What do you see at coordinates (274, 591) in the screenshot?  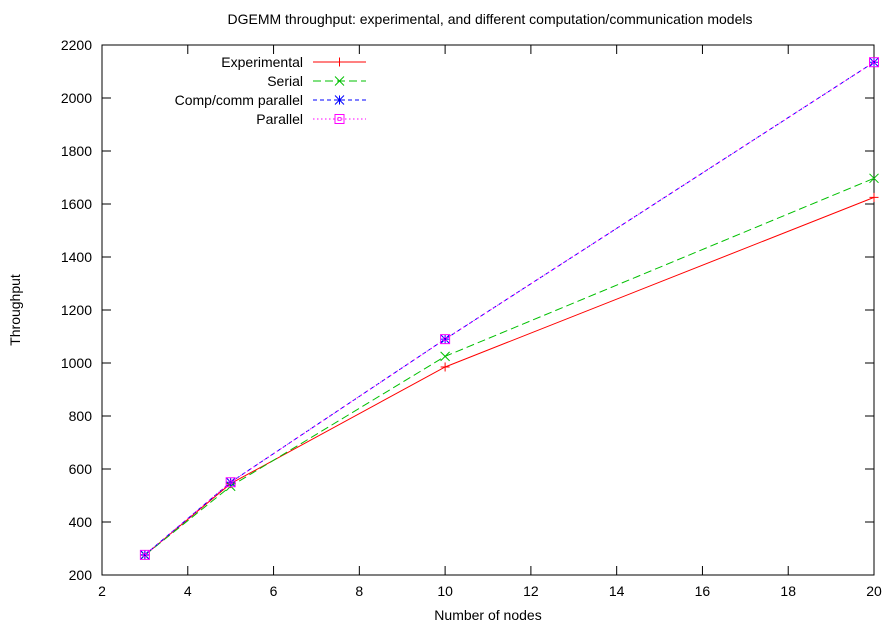 I see `x-tick-label: 6` at bounding box center [274, 591].